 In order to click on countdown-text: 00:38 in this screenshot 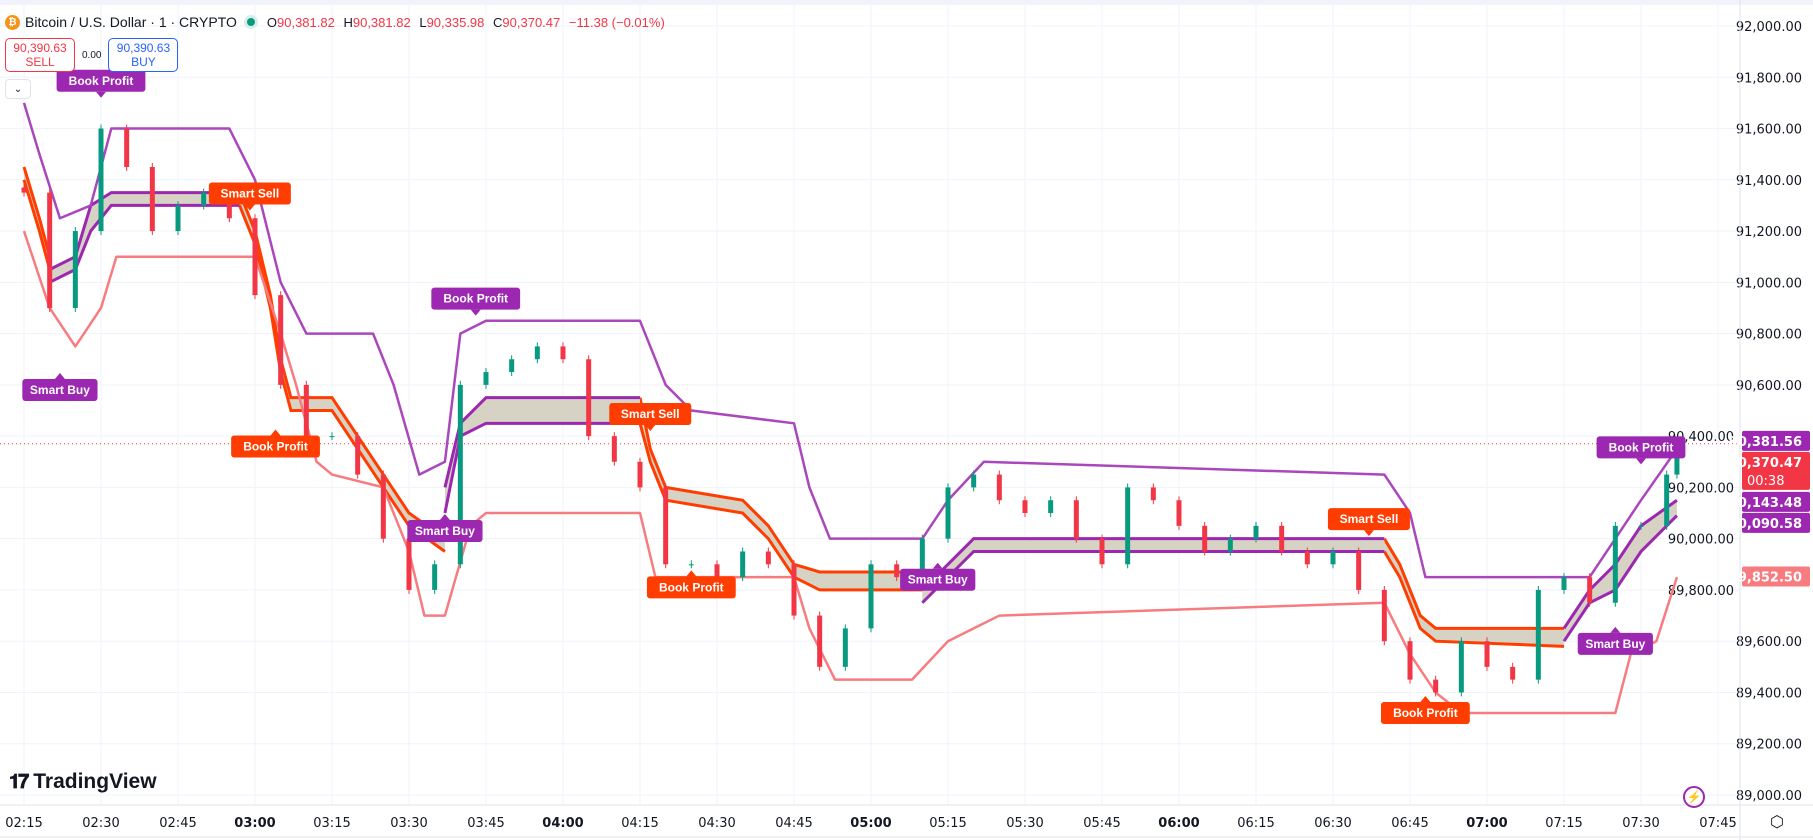, I will do `click(1765, 481)`.